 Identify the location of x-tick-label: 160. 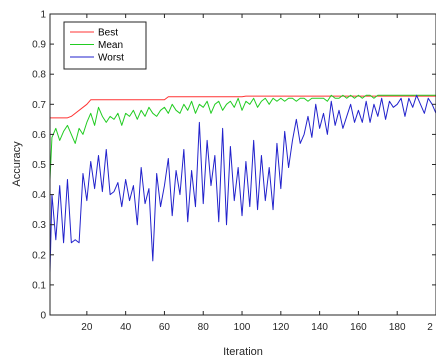
(358, 327).